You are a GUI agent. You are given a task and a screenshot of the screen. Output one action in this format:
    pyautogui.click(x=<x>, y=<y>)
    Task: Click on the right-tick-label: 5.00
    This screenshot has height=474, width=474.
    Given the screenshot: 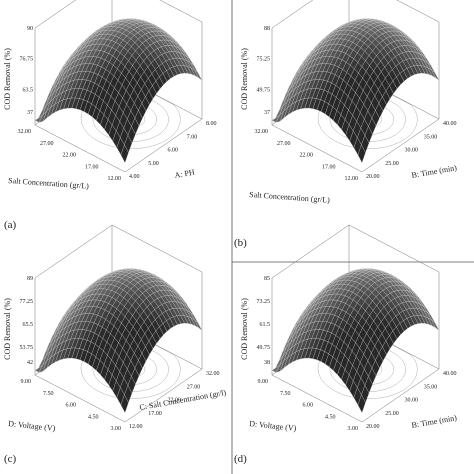 What is the action you would take?
    pyautogui.click(x=153, y=164)
    